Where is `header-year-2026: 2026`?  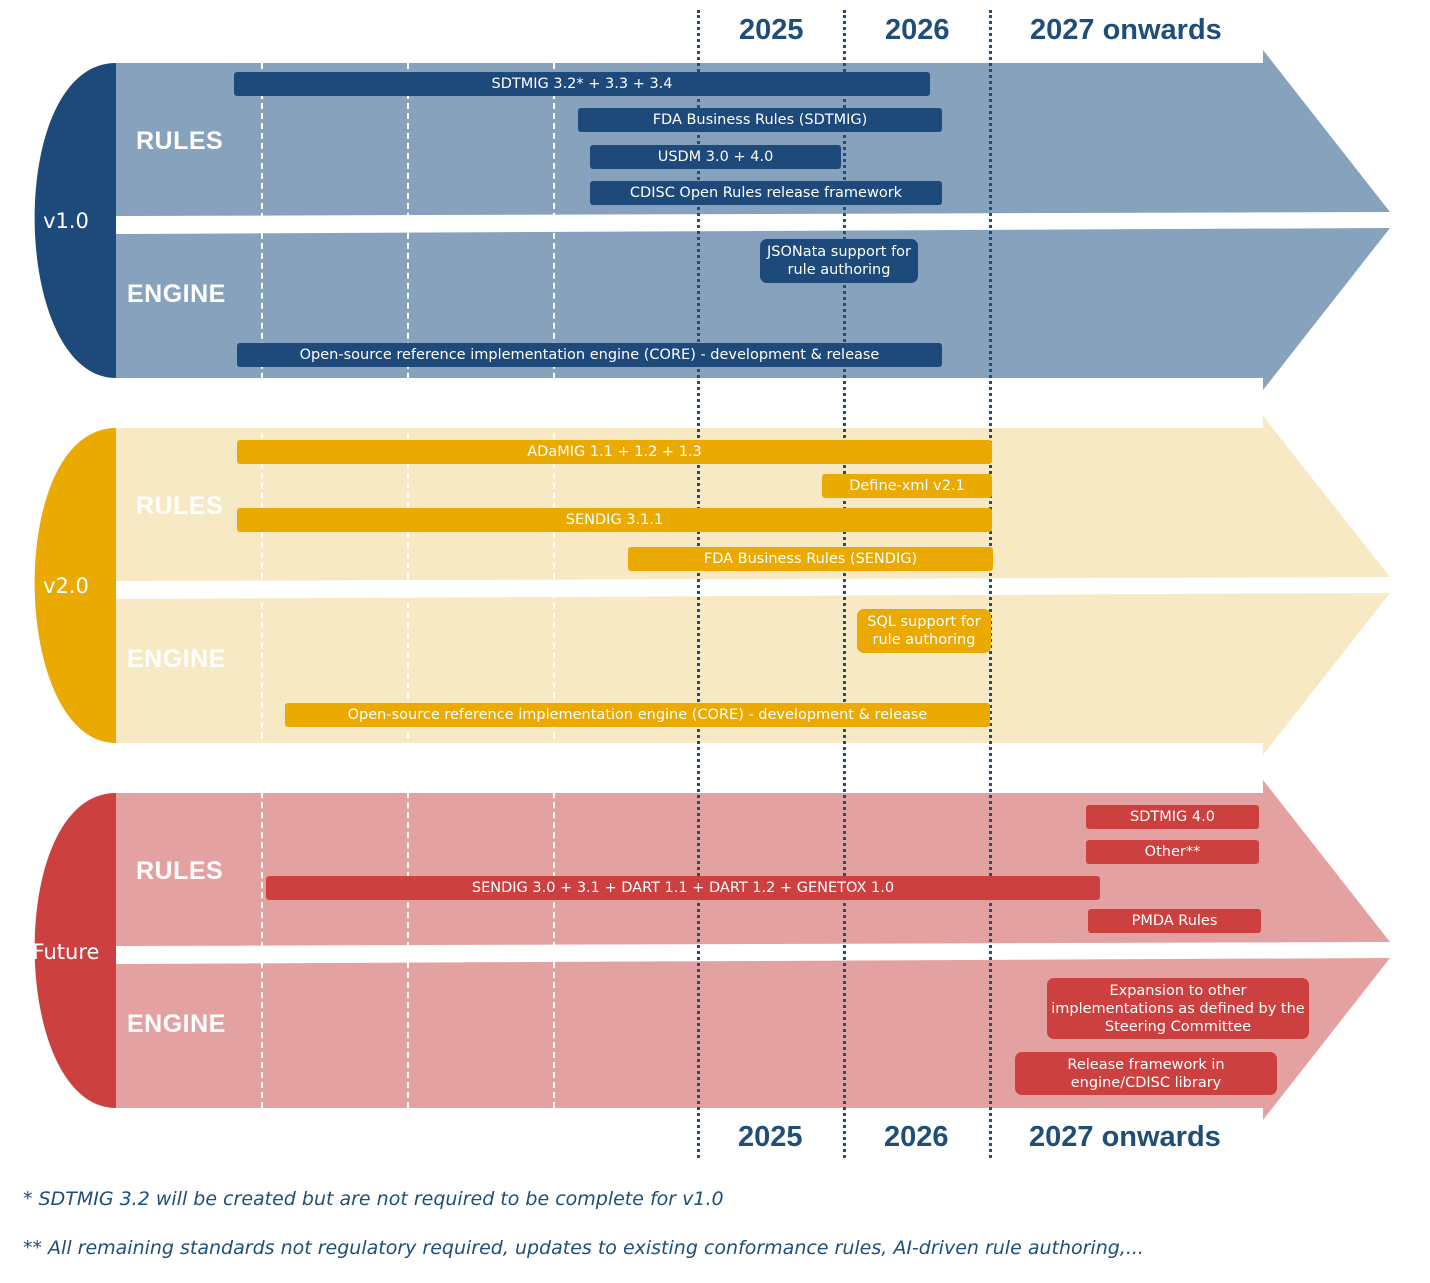 header-year-2026: 2026 is located at coordinates (917, 30).